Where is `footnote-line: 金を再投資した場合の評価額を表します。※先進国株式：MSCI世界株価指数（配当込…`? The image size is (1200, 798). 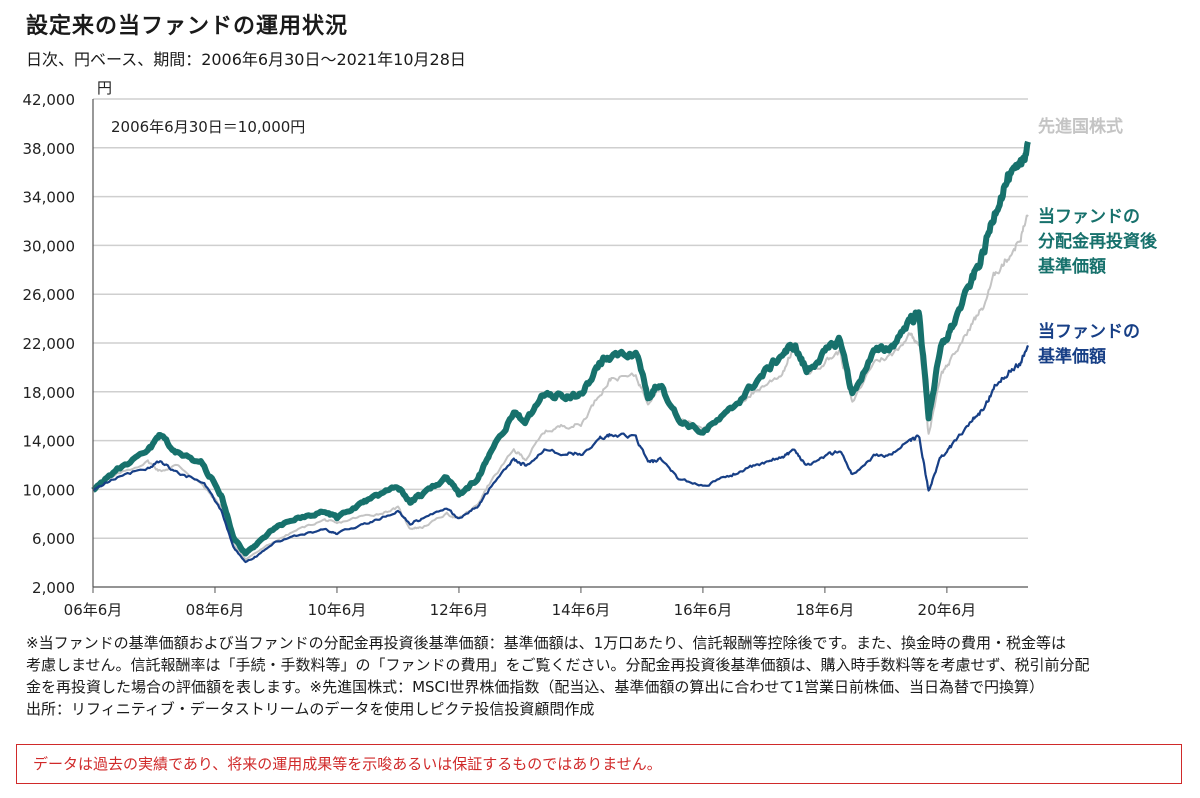
footnote-line: 金を再投資した場合の評価額を表します。※先進国株式：MSCI世界株価指数（配当込… is located at coordinates (535, 687).